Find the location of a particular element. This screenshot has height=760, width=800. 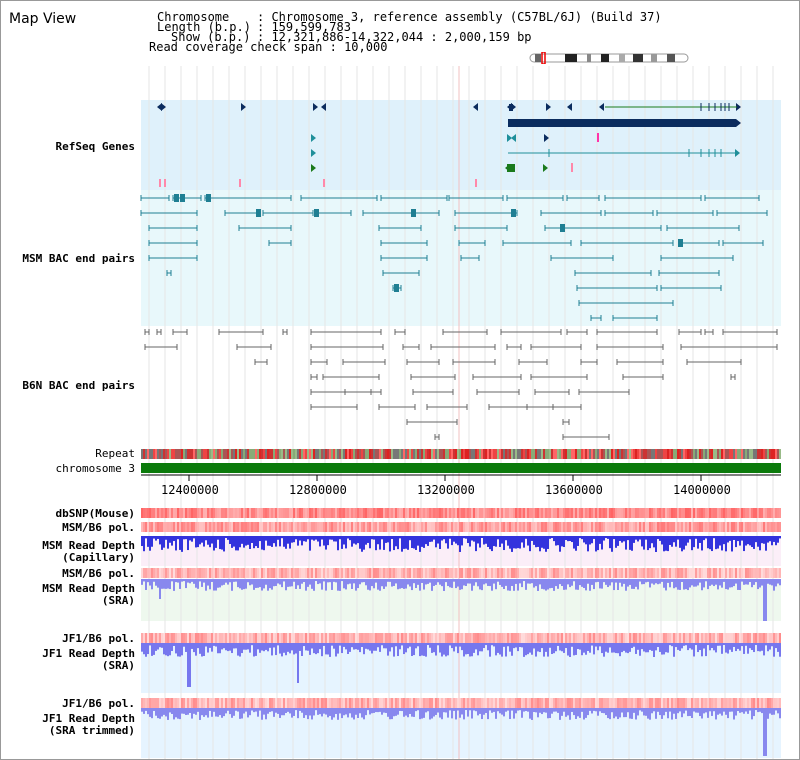

track-label-jf1-depth-trim: JF1 Read Depth is located at coordinates (88, 718).